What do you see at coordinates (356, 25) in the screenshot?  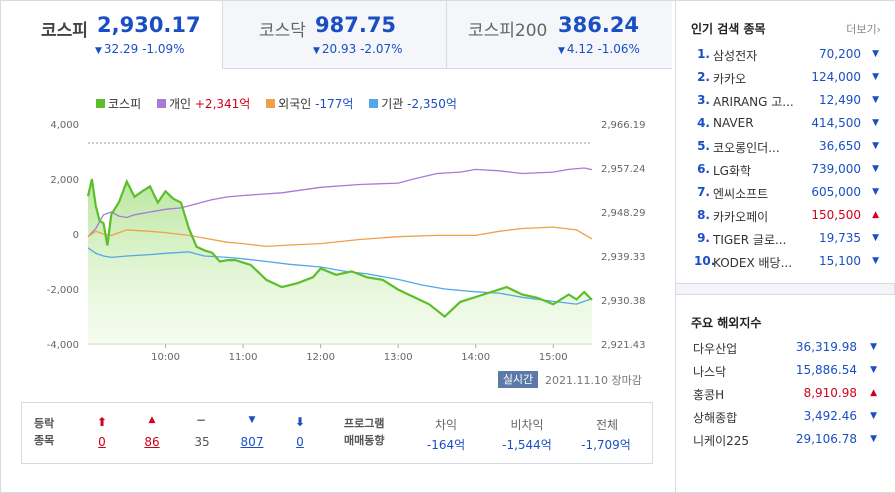 I see `tab-kosdaq-price: 987.75` at bounding box center [356, 25].